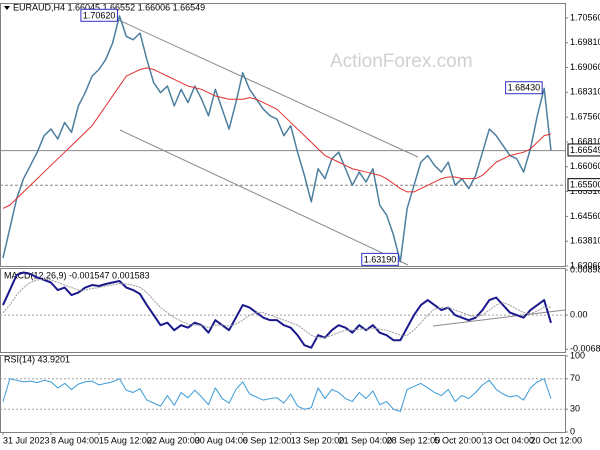 The image size is (600, 450). Describe the element at coordinates (585, 117) in the screenshot. I see `y-tick-label: 1.67560` at that location.